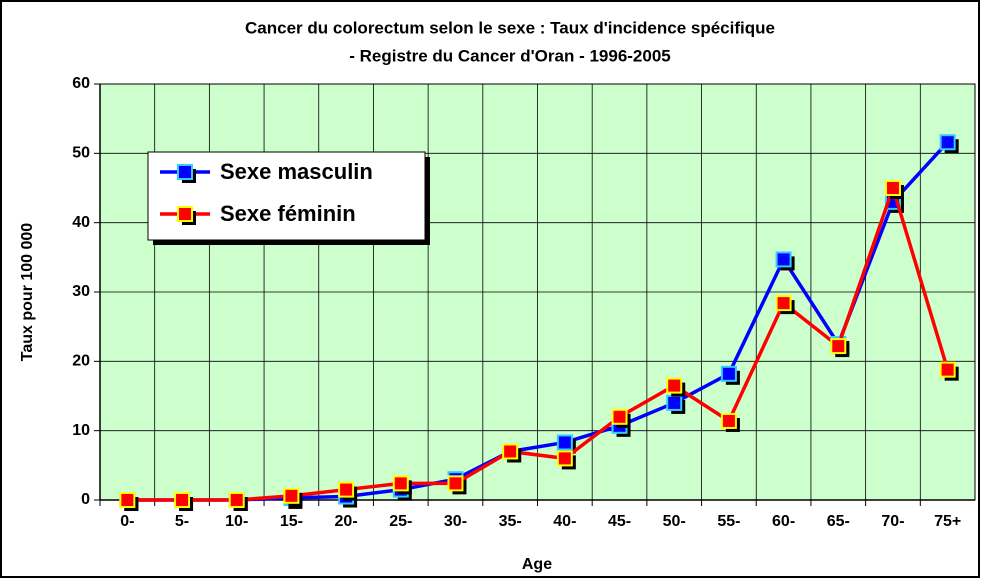 This screenshot has height=579, width=981. Describe the element at coordinates (619, 521) in the screenshot. I see `x-tick-label: 45-` at that location.